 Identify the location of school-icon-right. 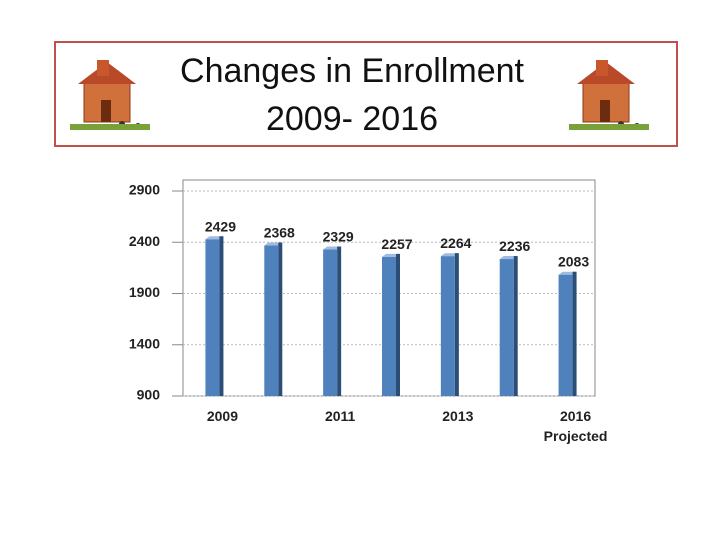
(609, 95).